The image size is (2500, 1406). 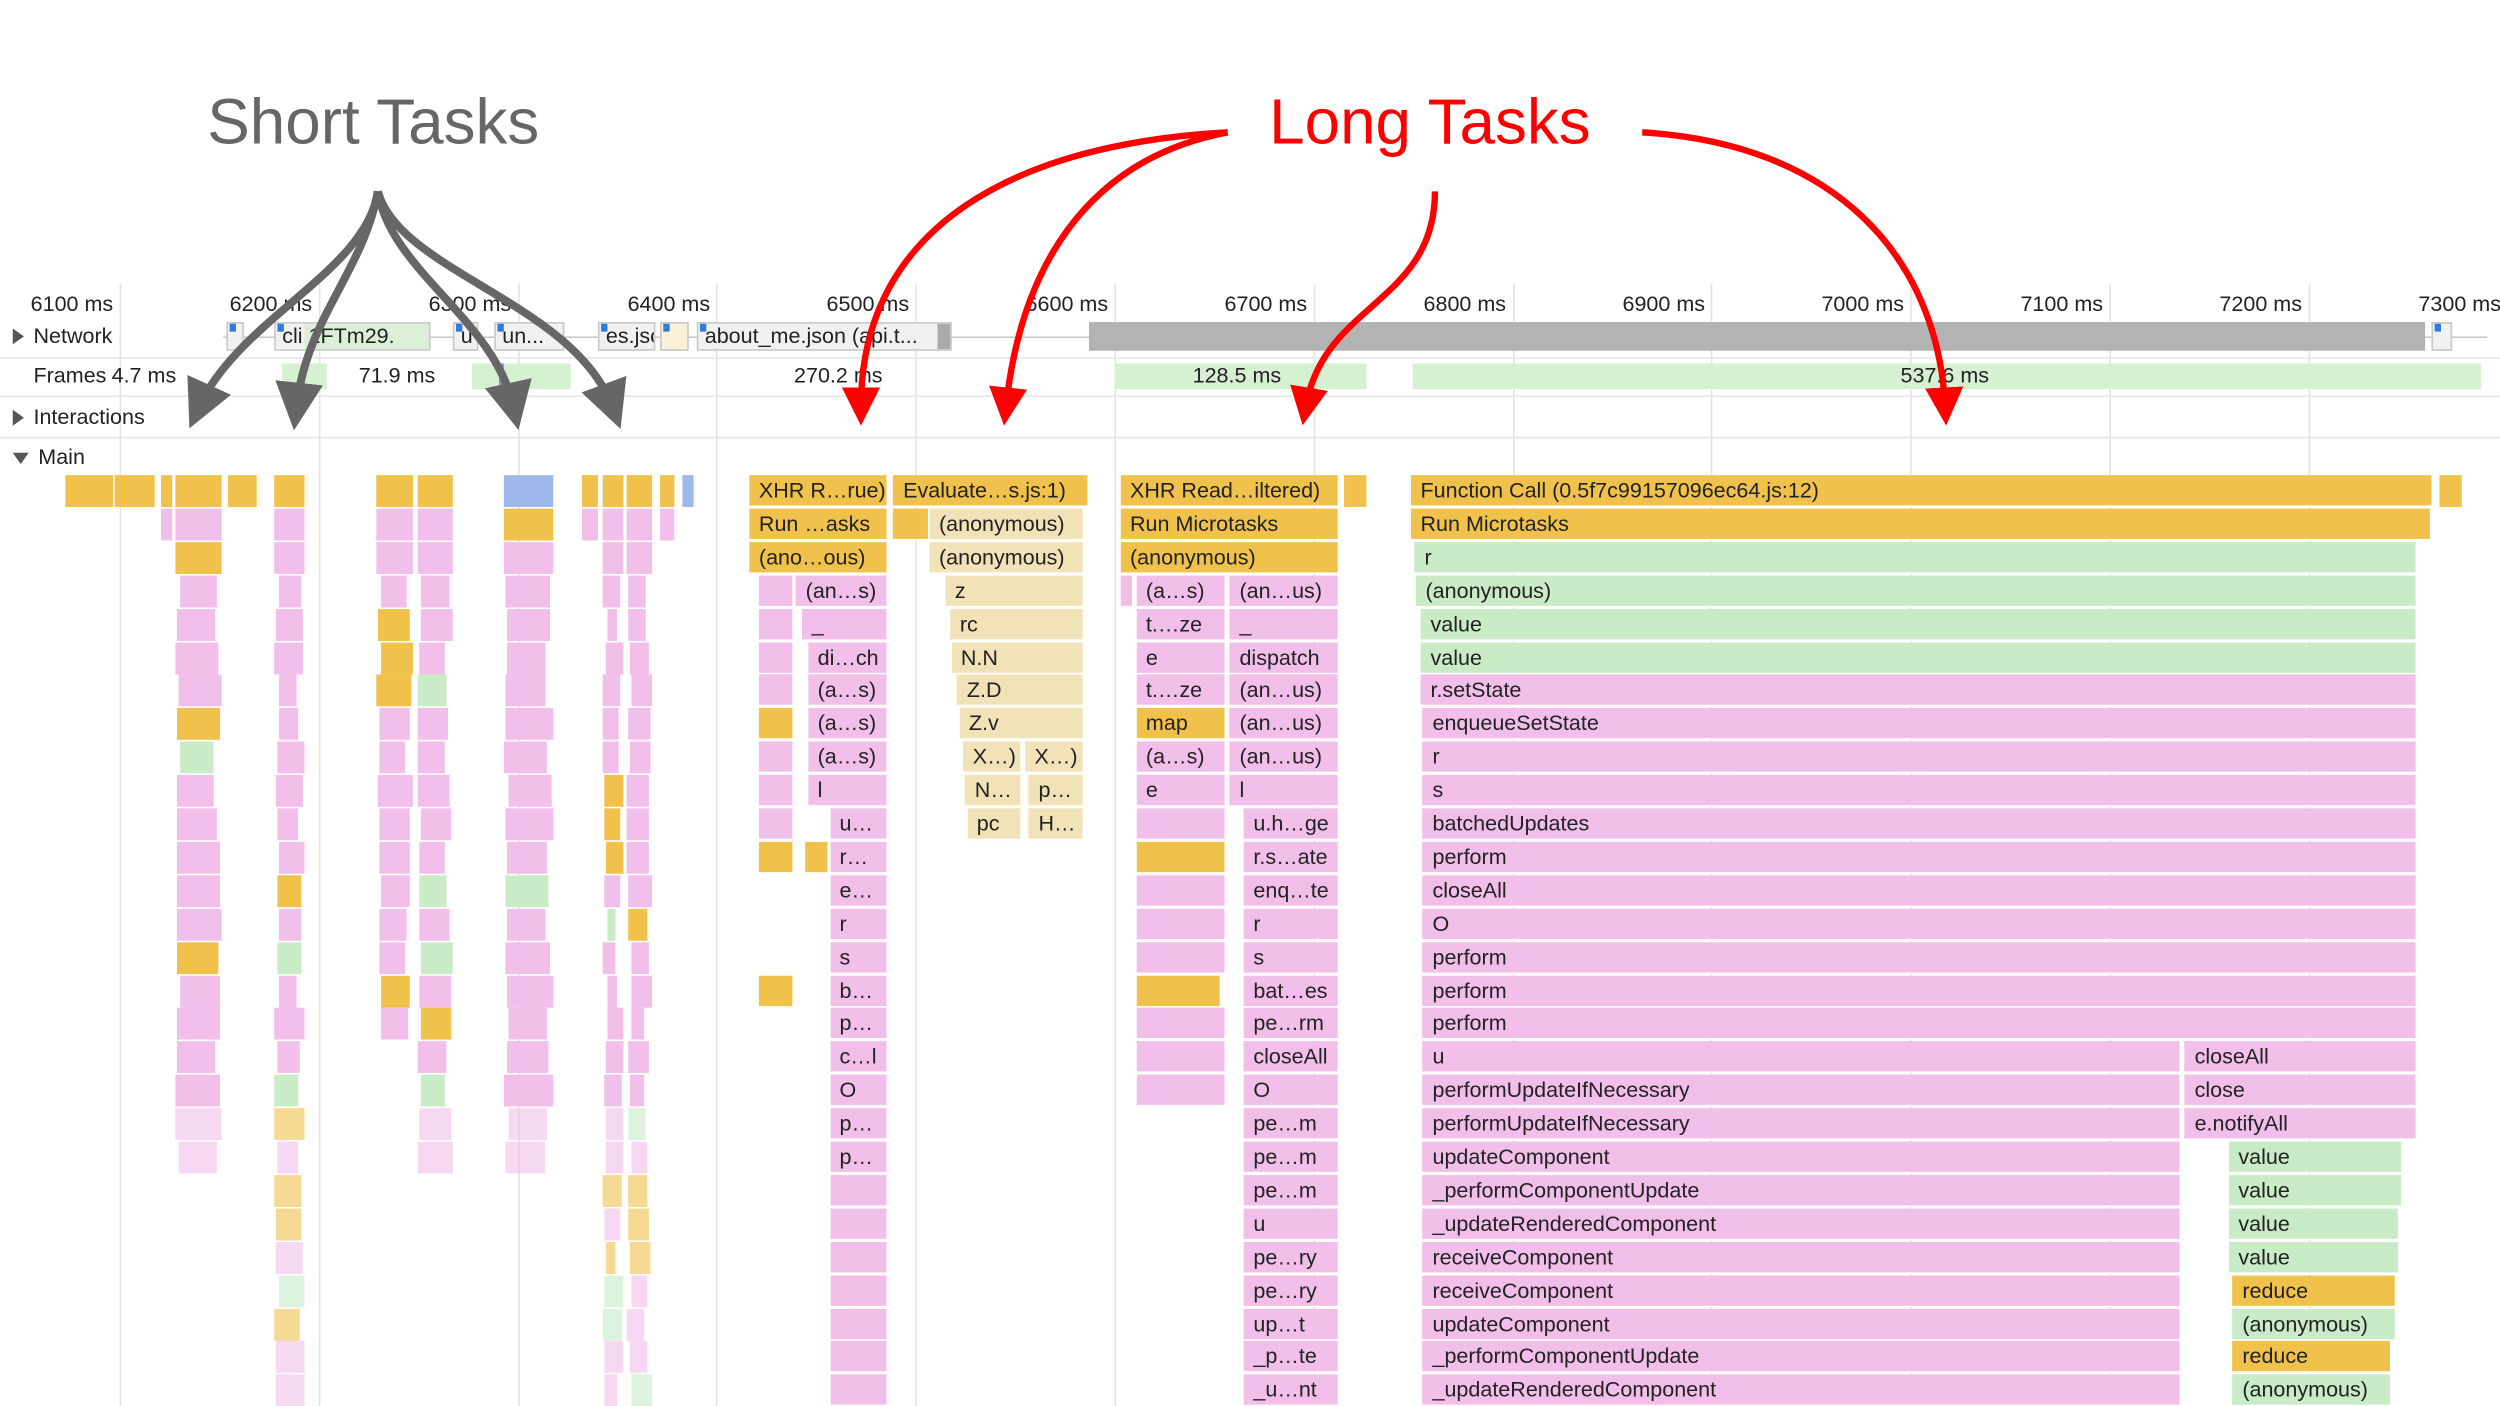 I want to click on flame-slice: r, so click(x=858, y=924).